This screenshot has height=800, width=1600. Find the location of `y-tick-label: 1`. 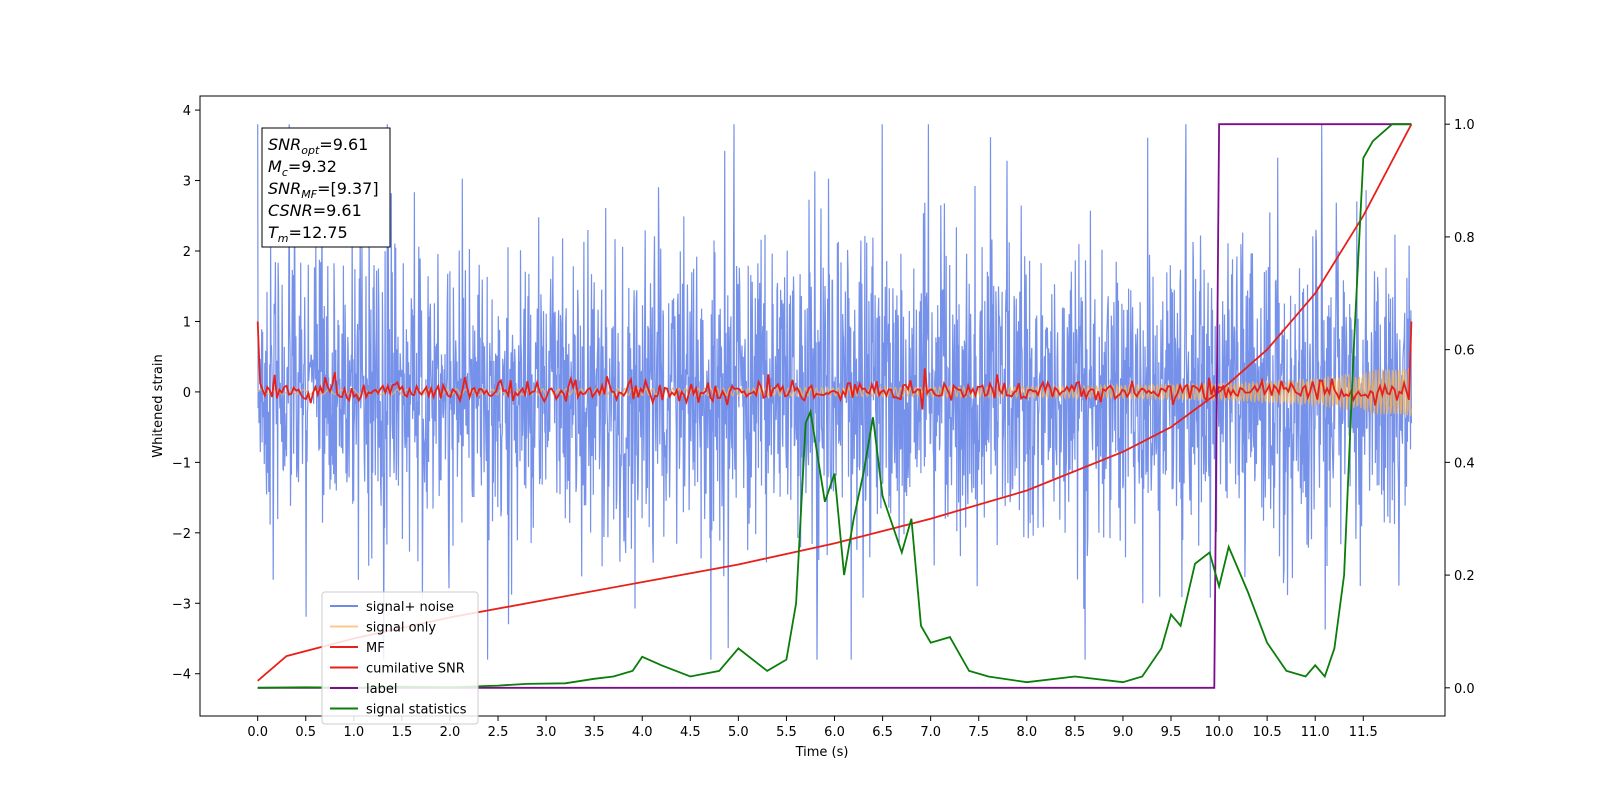

y-tick-label: 1 is located at coordinates (187, 322).